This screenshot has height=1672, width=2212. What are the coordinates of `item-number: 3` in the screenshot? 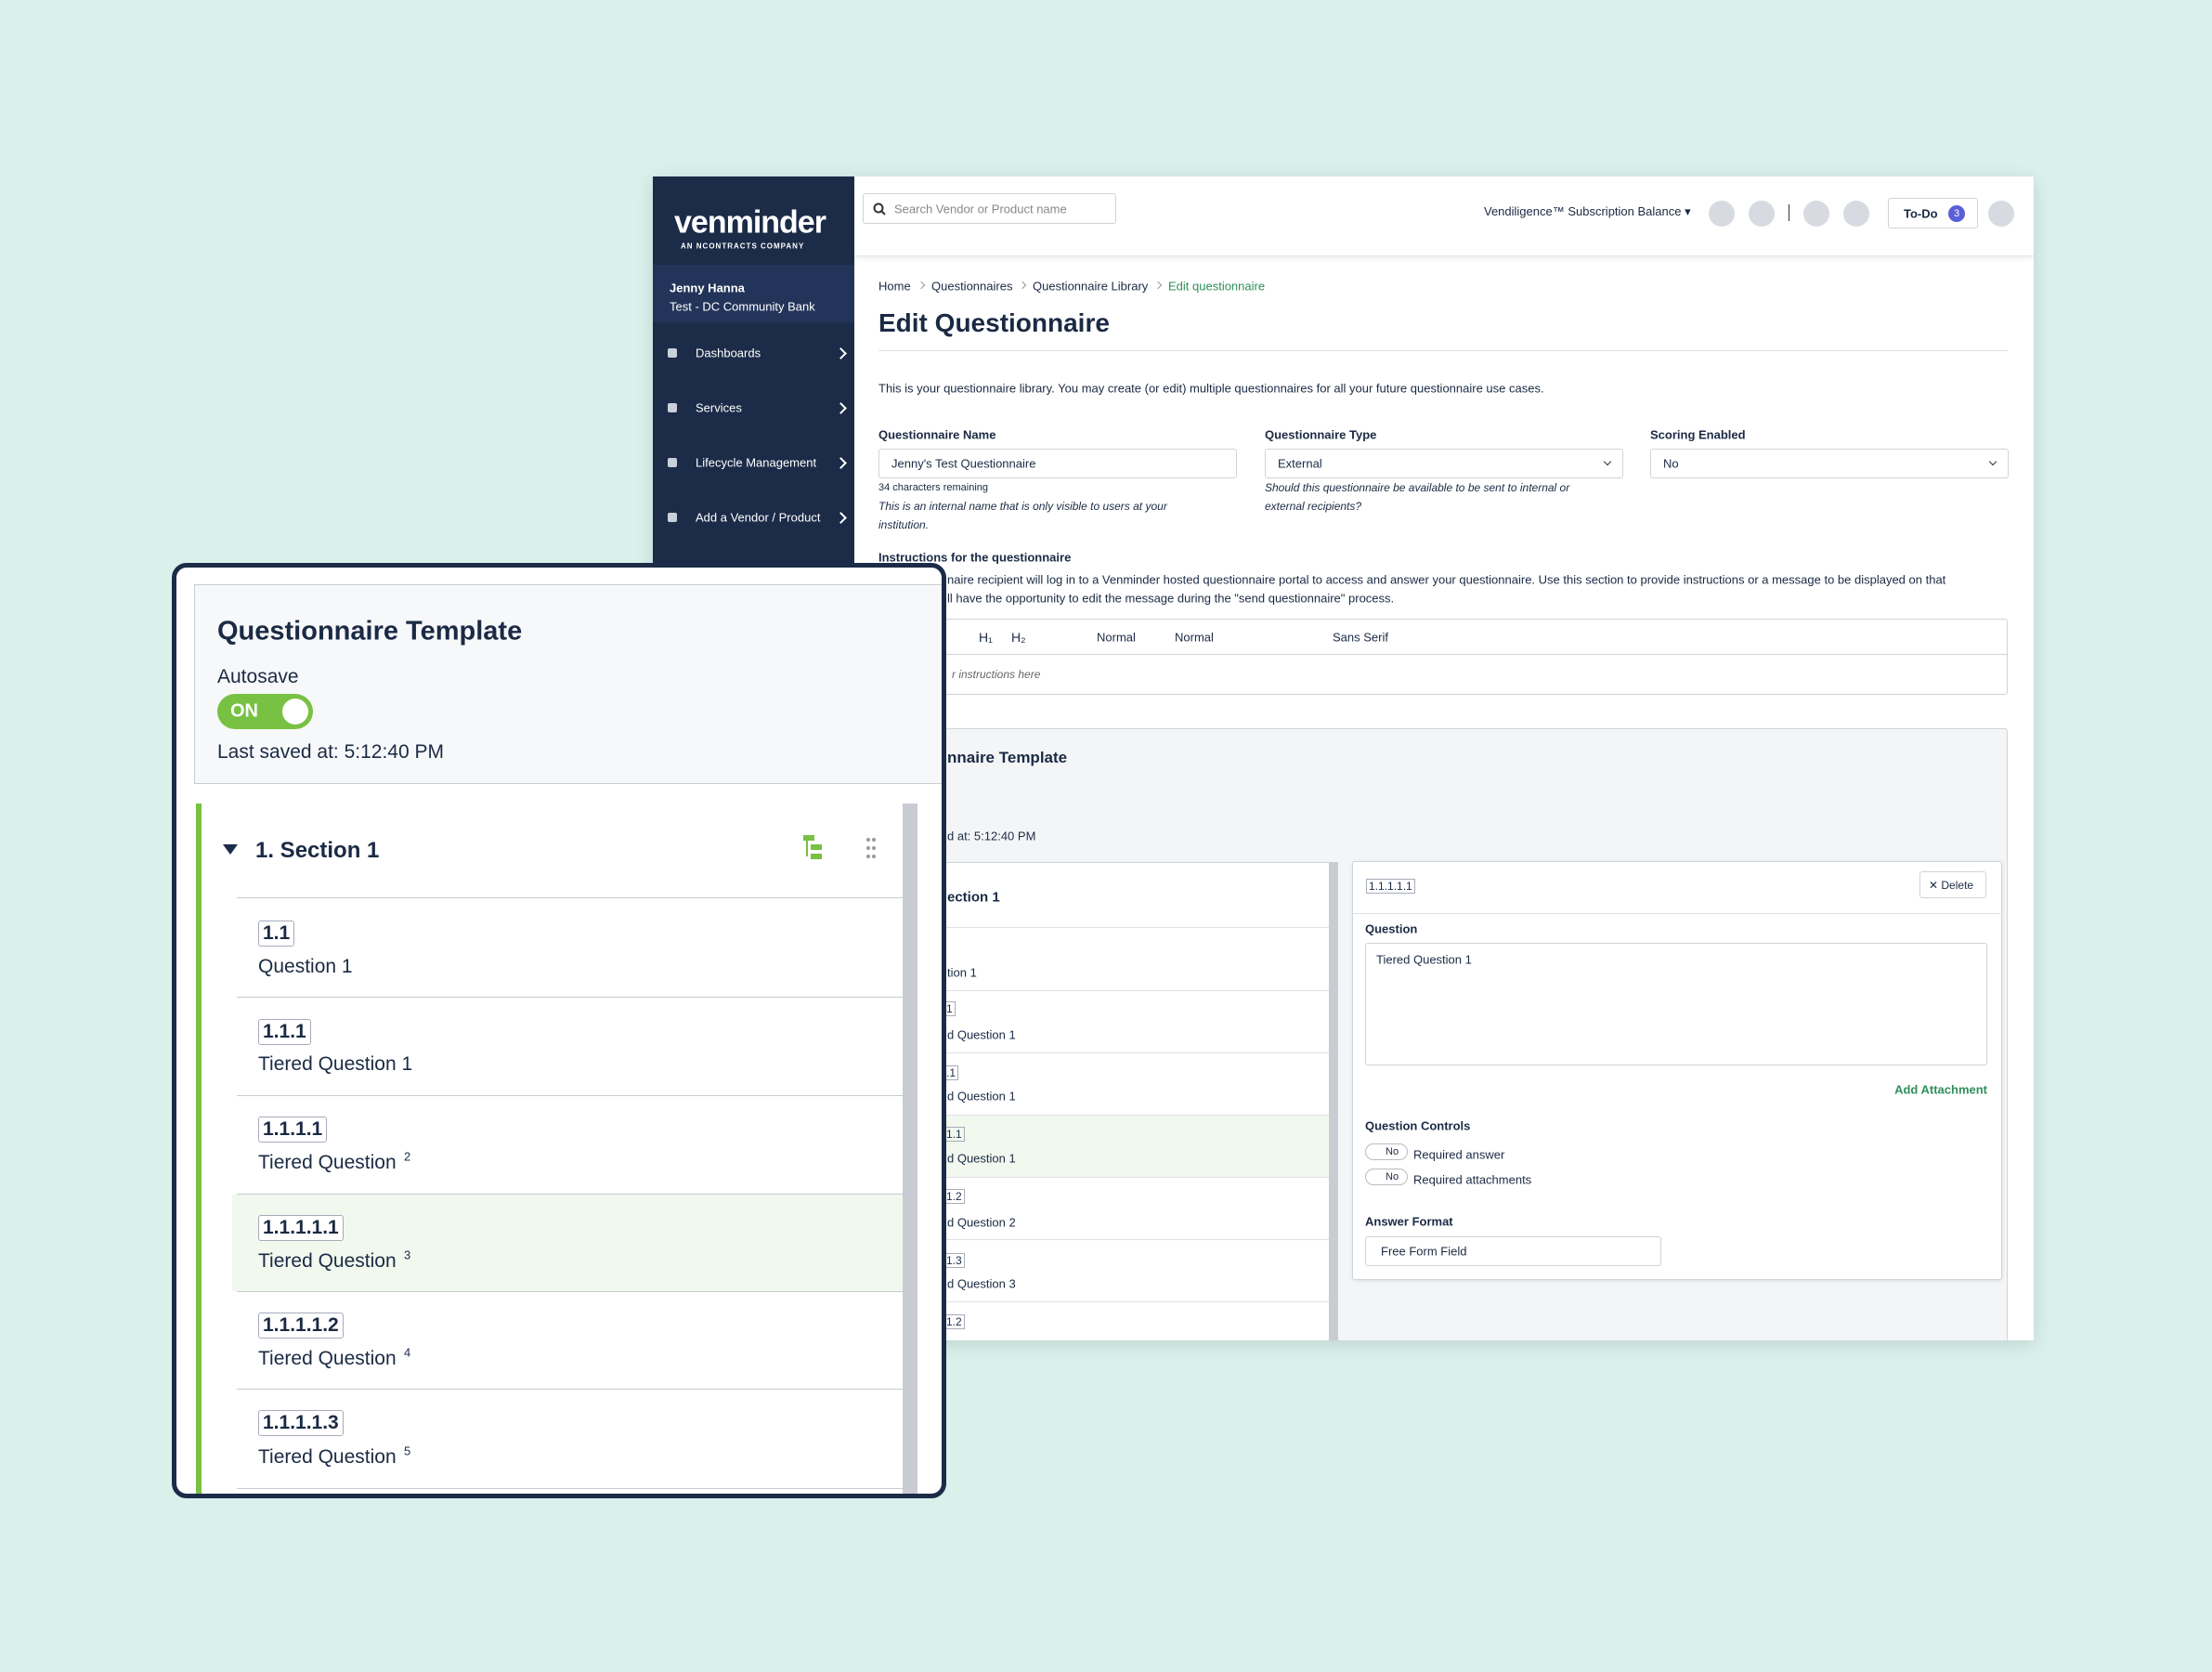 It's located at (407, 1254).